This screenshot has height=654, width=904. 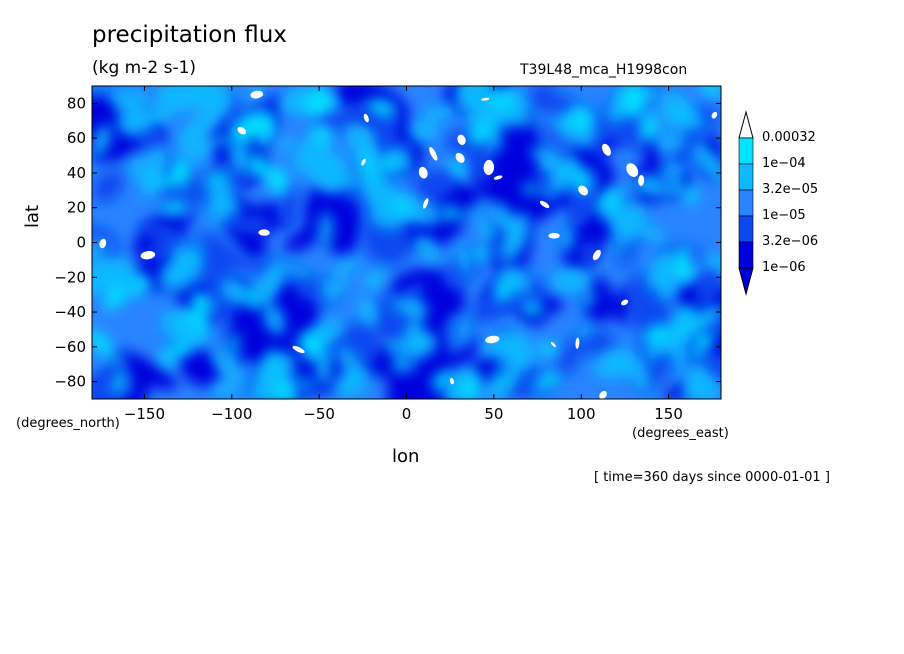 What do you see at coordinates (784, 215) in the screenshot?
I see `colorbar-label: 1e−05` at bounding box center [784, 215].